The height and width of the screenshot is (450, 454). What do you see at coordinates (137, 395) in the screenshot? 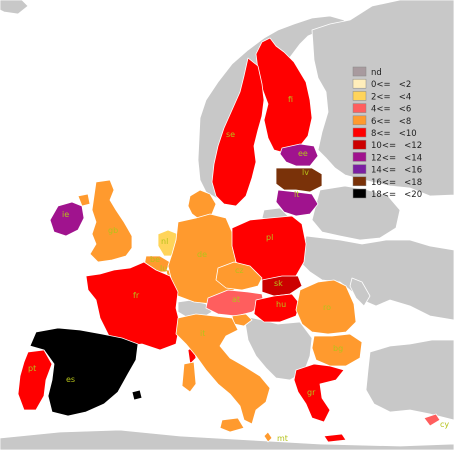
I see `country-es-baleares` at bounding box center [137, 395].